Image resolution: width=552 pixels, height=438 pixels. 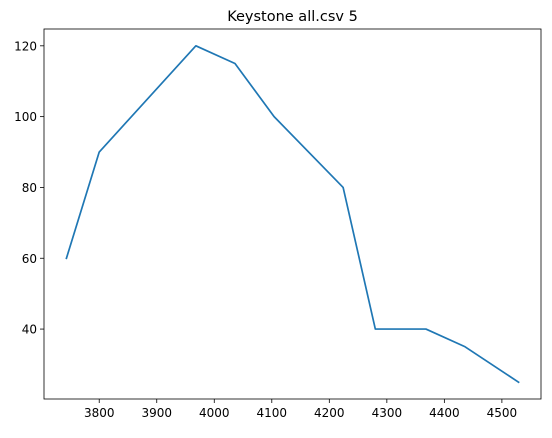 I want to click on x-tick-label: 4100, so click(x=272, y=413).